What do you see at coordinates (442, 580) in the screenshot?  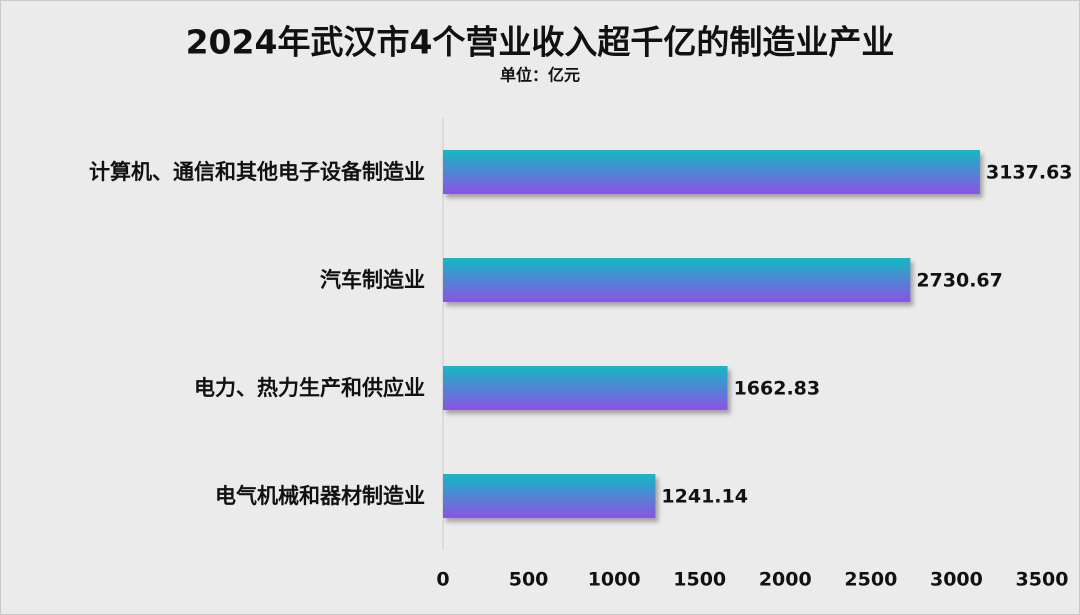 I see `x-tick-label: 0` at bounding box center [442, 580].